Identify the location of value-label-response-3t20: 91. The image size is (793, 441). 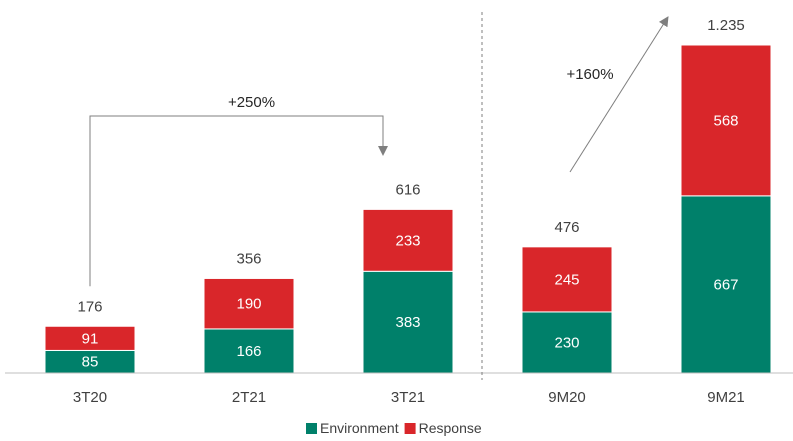
(90, 338).